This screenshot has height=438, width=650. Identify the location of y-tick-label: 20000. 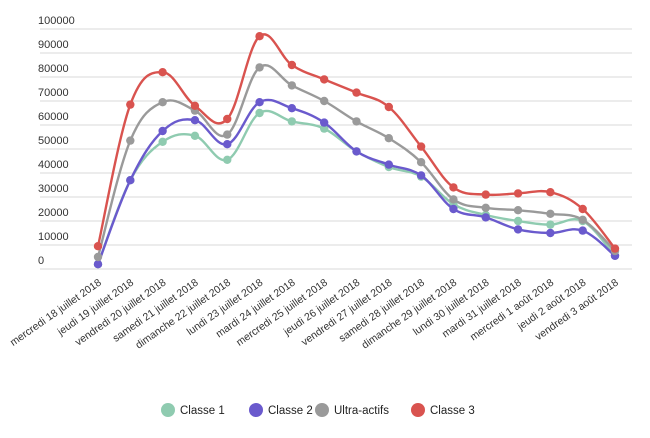
(53, 213).